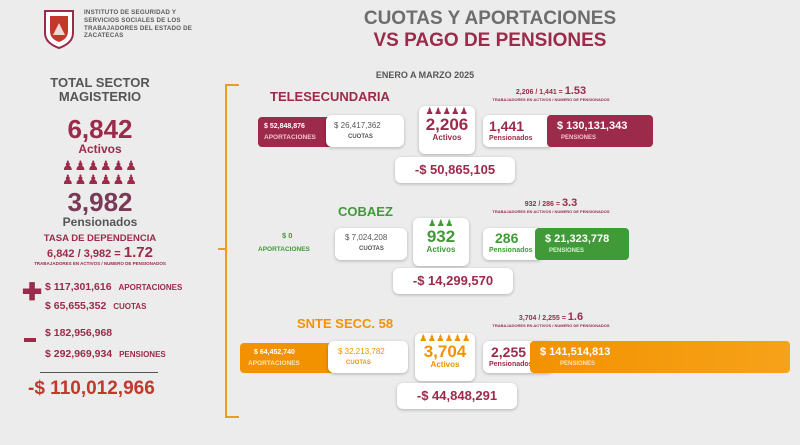  I want to click on plus-icon: ✚, so click(32, 292).